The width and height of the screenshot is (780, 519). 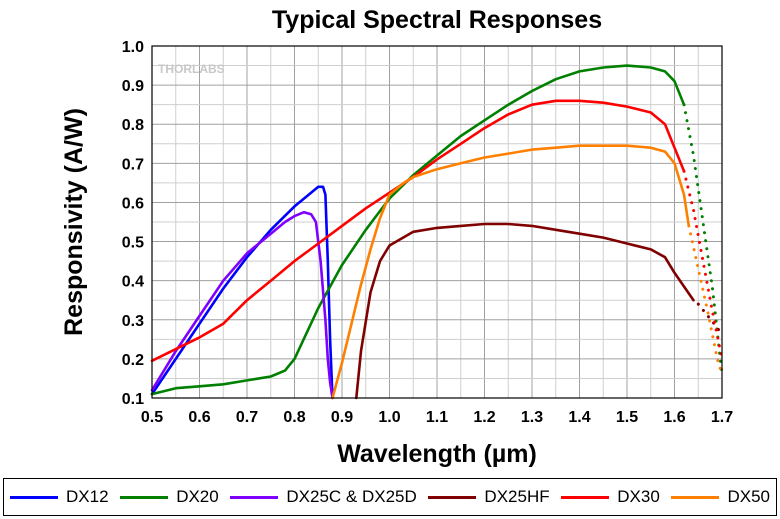 I want to click on y-tick-label: 0.4, so click(x=133, y=282).